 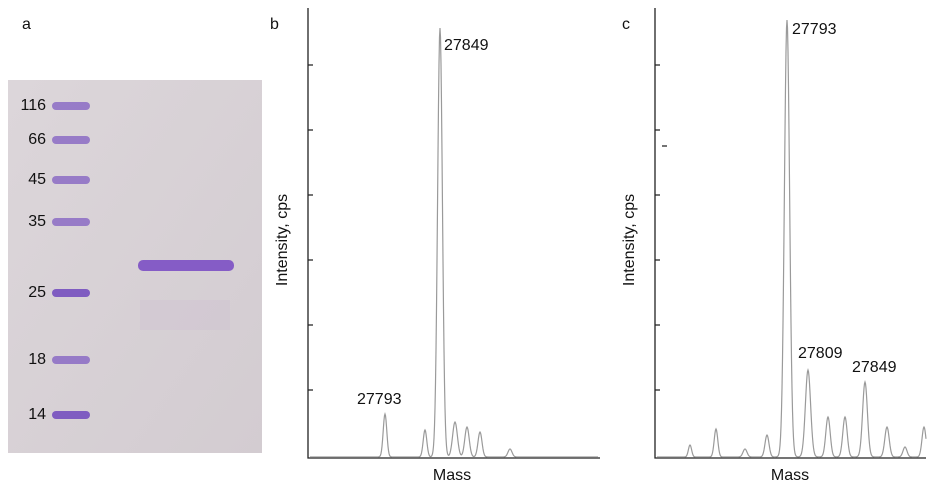 I want to click on marker-label: 66, so click(x=37, y=139).